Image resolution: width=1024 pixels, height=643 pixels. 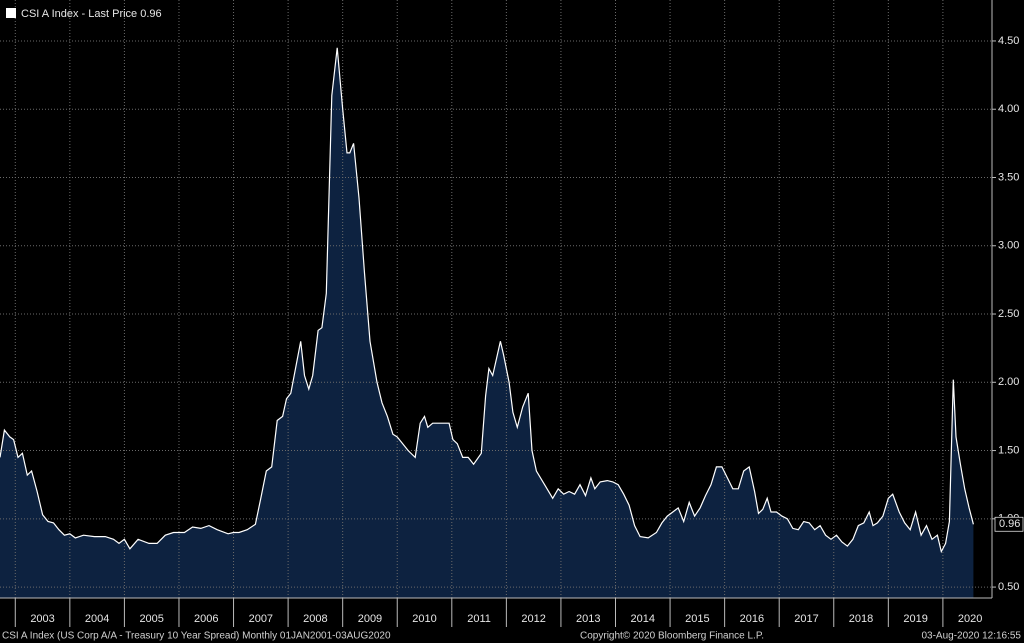 What do you see at coordinates (588, 619) in the screenshot?
I see `x-tick-label: 2013` at bounding box center [588, 619].